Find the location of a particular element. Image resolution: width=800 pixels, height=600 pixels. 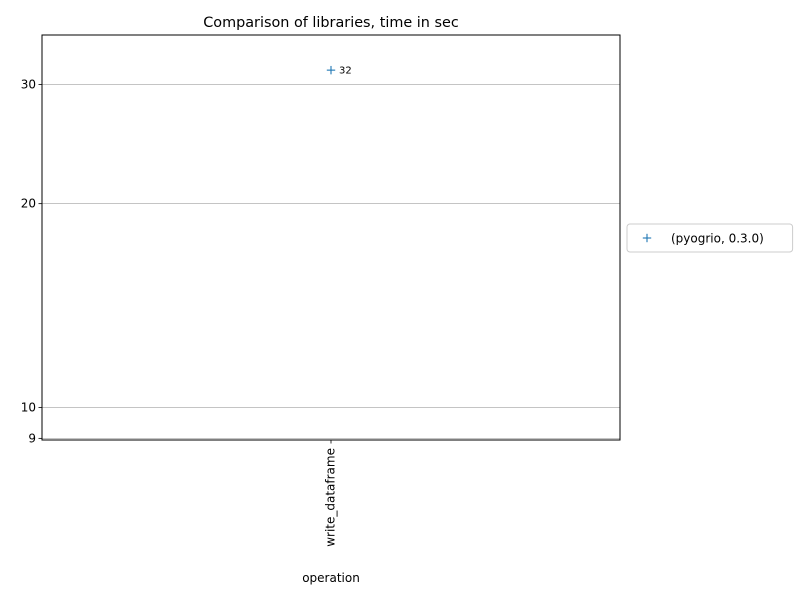

data-label: 32 is located at coordinates (345, 71).